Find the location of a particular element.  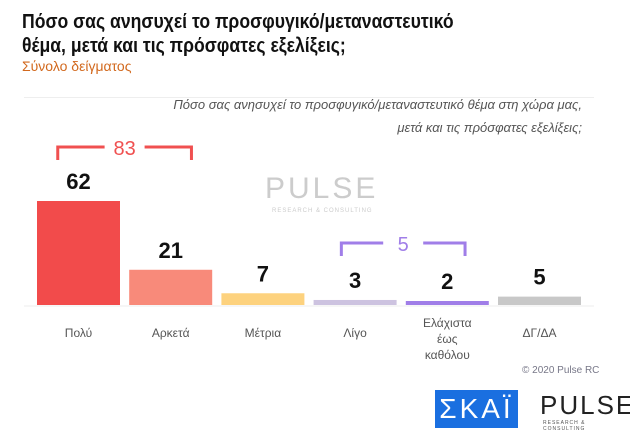

watermark-logo: PULSE is located at coordinates (322, 188).